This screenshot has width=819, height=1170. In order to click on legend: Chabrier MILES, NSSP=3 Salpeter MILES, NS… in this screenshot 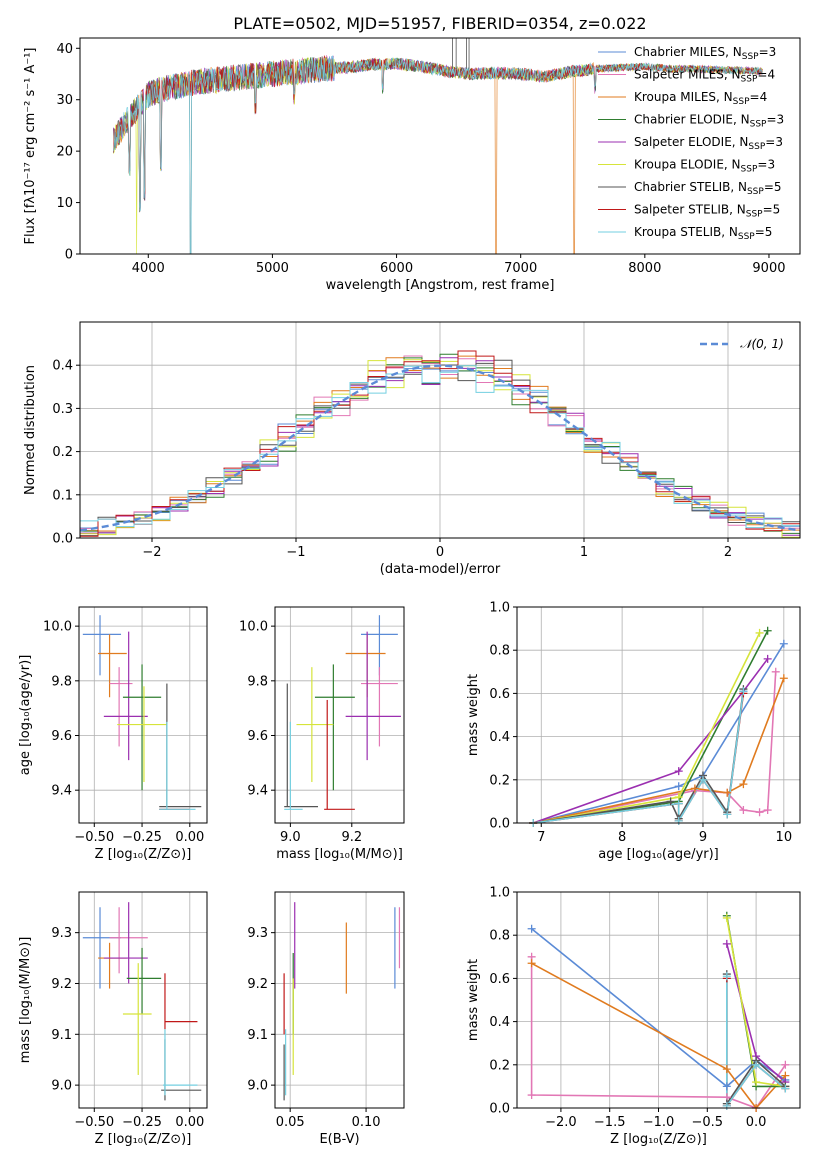, I will do `click(691, 143)`.